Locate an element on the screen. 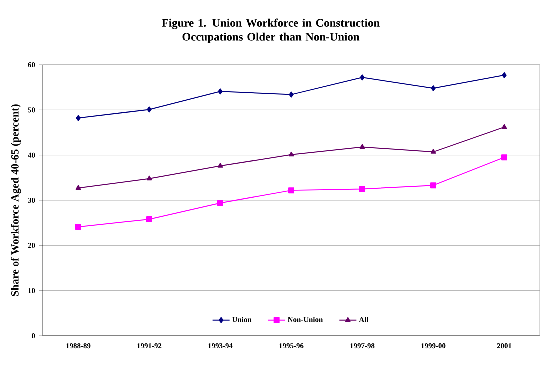 This screenshot has height=373, width=543. chart-title: Figure 1. Union Workforce in Construction Occupations Older than Non-Union is located at coordinates (271, 31).